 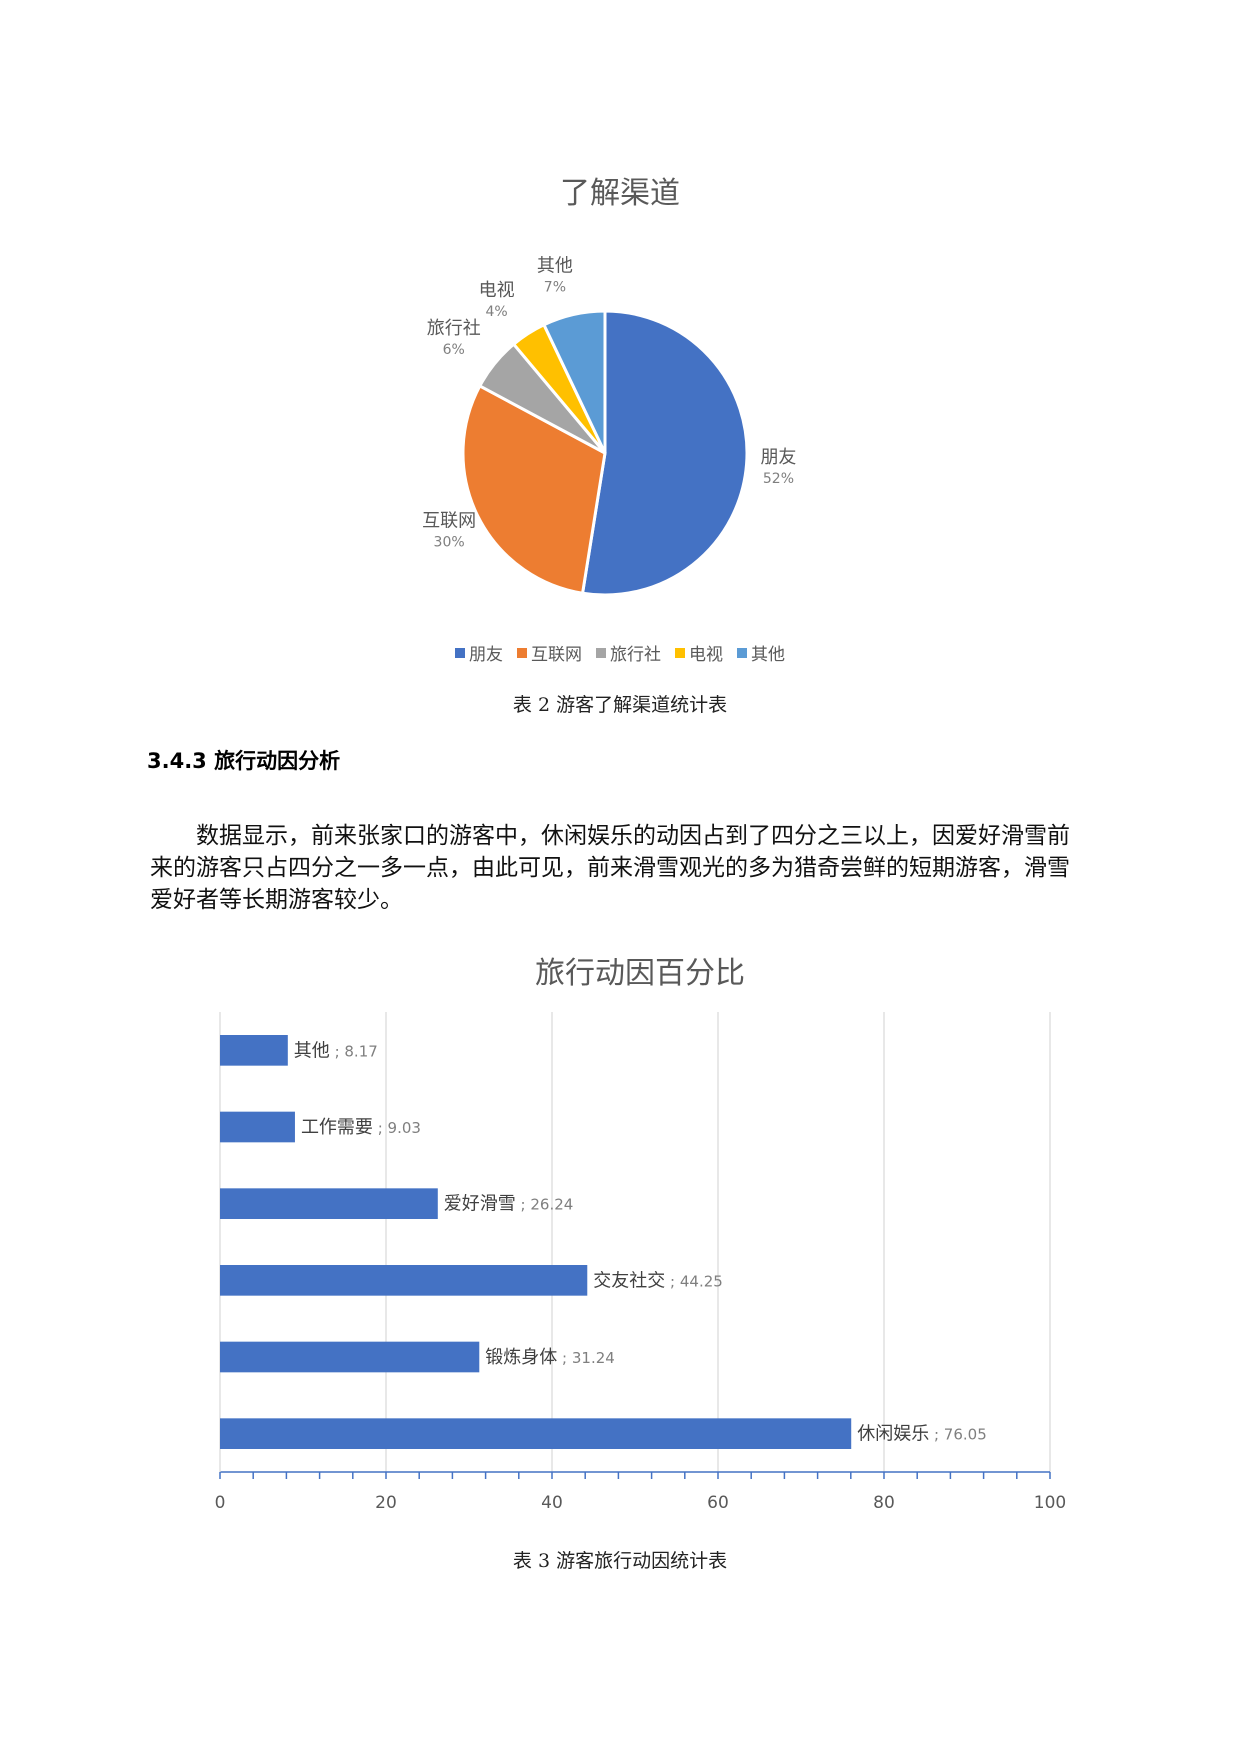 I want to click on pie-label-category-0: 朋友, so click(x=778, y=457).